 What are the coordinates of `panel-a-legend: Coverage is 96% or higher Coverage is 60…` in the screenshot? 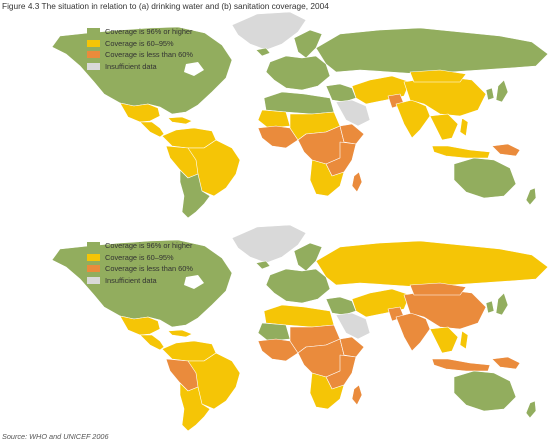 It's located at (140, 49).